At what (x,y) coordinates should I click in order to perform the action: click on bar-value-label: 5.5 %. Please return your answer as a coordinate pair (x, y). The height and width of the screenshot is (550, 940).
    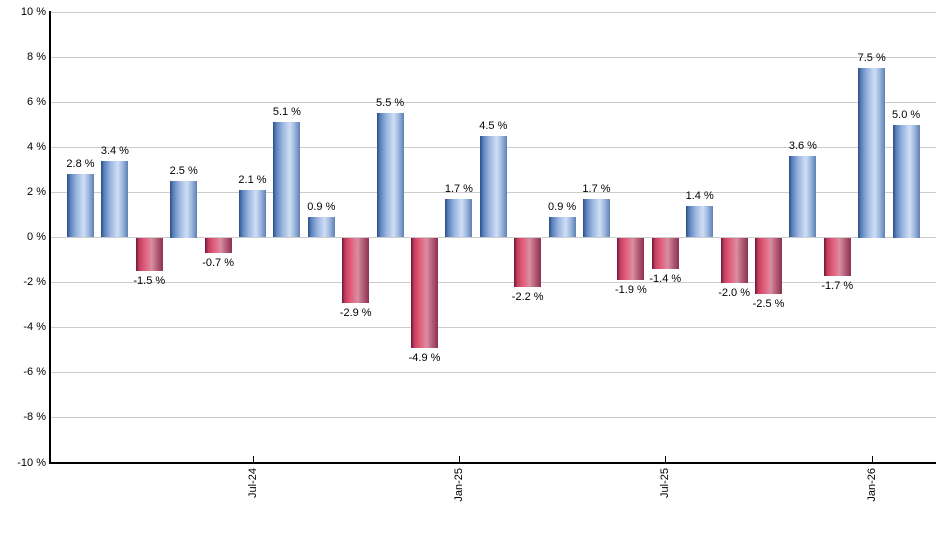
    Looking at the image, I should click on (390, 103).